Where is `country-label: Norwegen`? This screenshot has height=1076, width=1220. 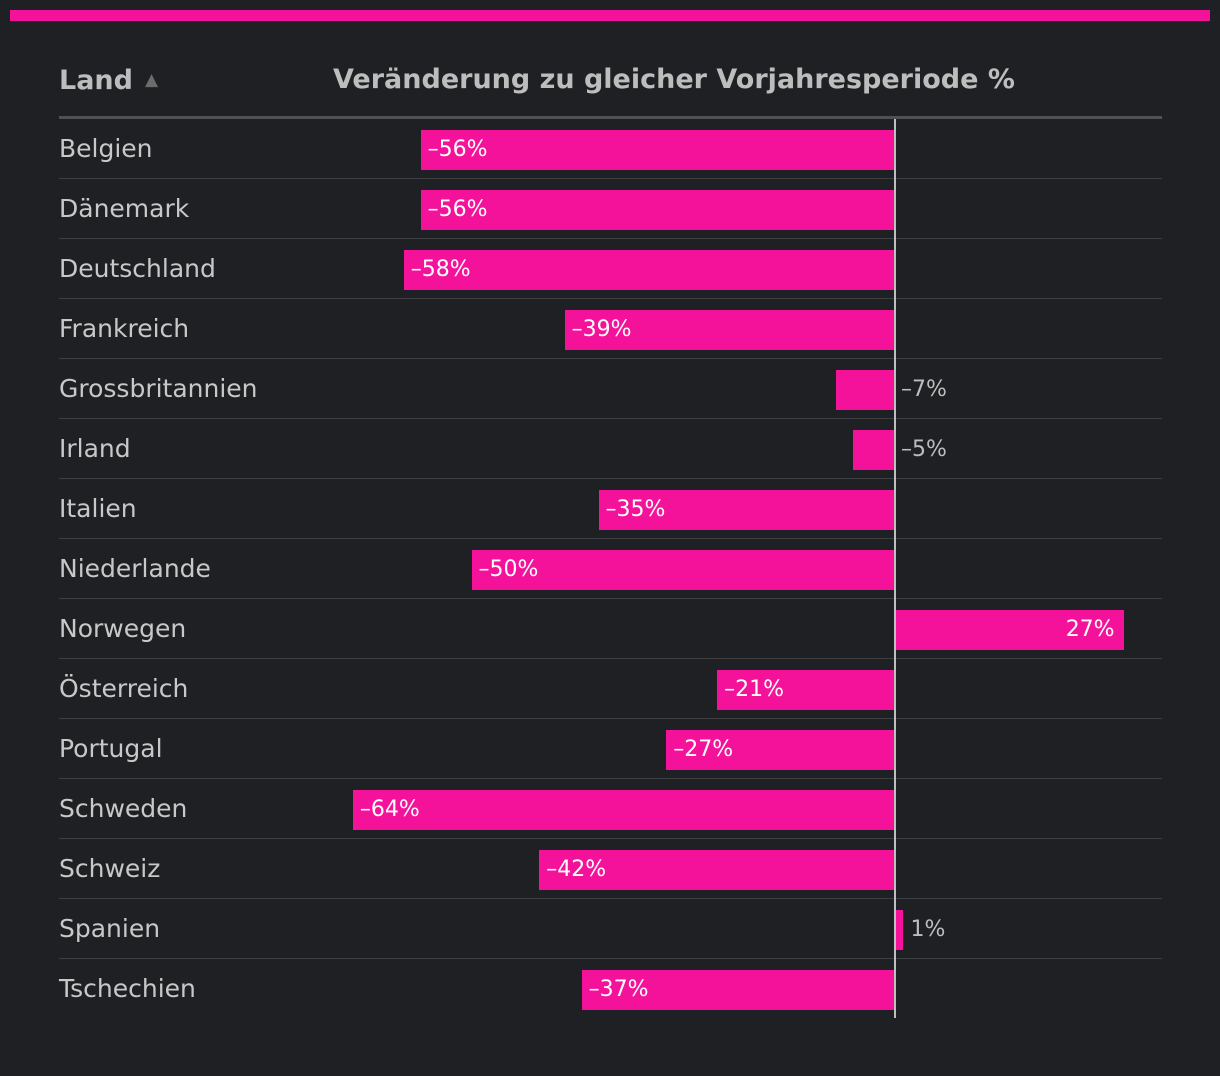 country-label: Norwegen is located at coordinates (123, 628).